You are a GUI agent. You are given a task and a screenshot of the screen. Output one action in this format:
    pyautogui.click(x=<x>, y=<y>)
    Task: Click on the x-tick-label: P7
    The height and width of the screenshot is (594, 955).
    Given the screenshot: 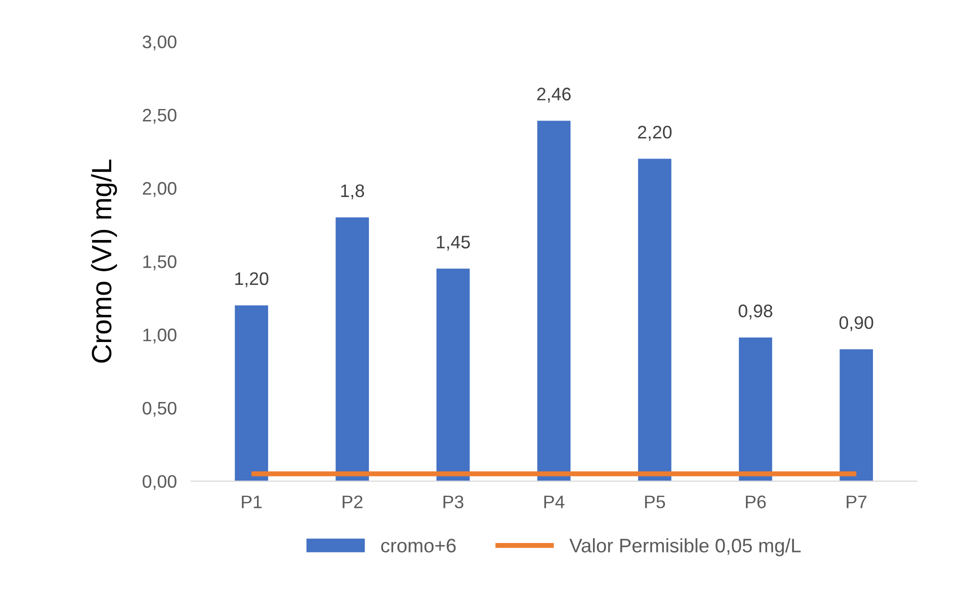 What is the action you would take?
    pyautogui.click(x=856, y=502)
    